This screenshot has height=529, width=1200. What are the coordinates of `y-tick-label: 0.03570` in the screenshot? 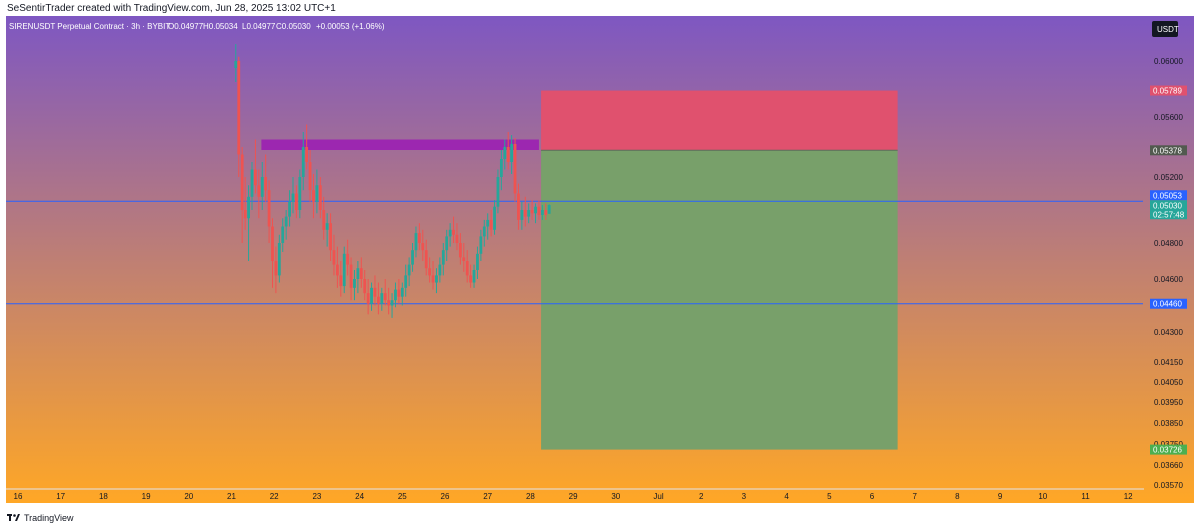 It's located at (1168, 485).